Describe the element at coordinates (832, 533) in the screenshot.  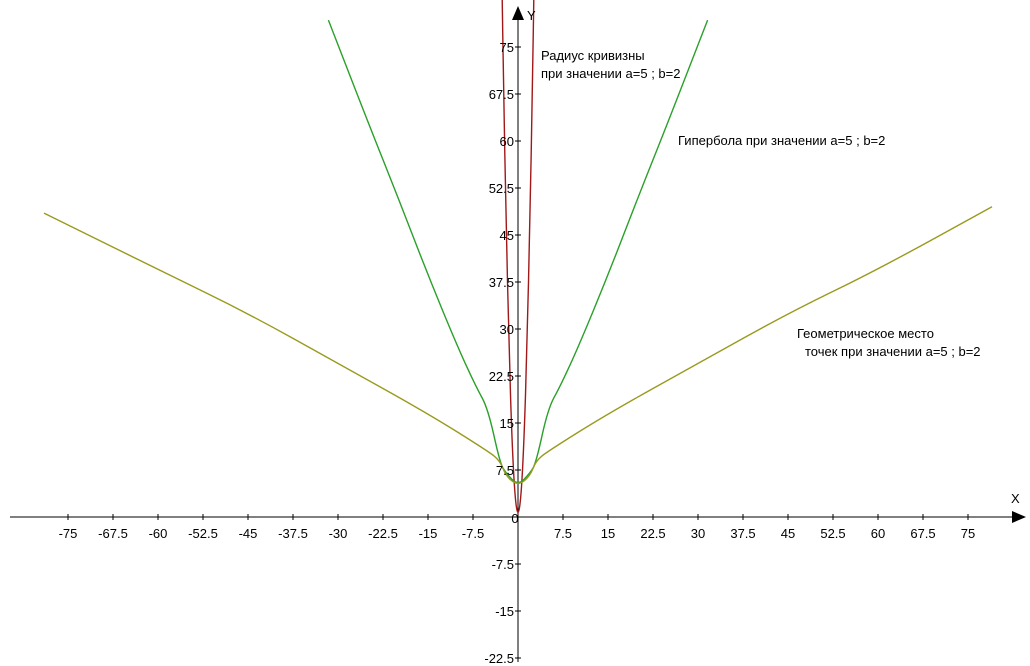
I see `x-tick-label: 52.5` at that location.